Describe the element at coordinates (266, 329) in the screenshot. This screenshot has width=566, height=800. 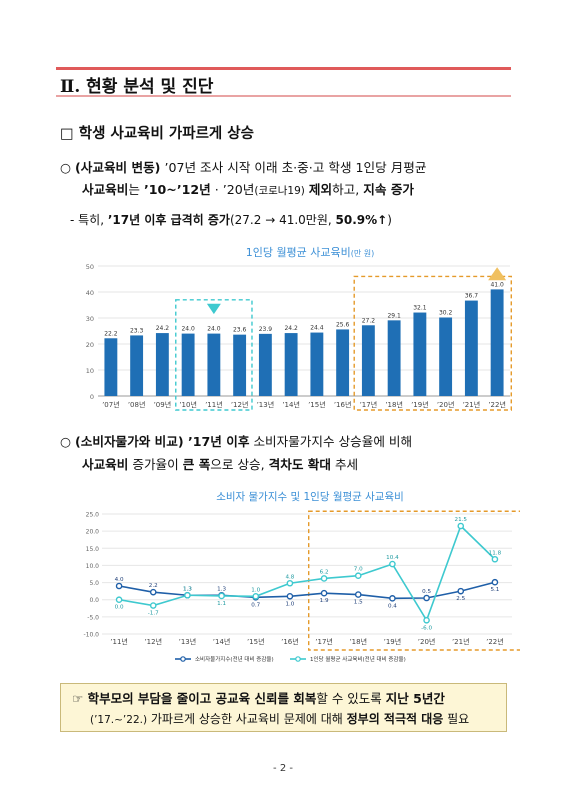
I see `bar-value-label: 23.9` at that location.